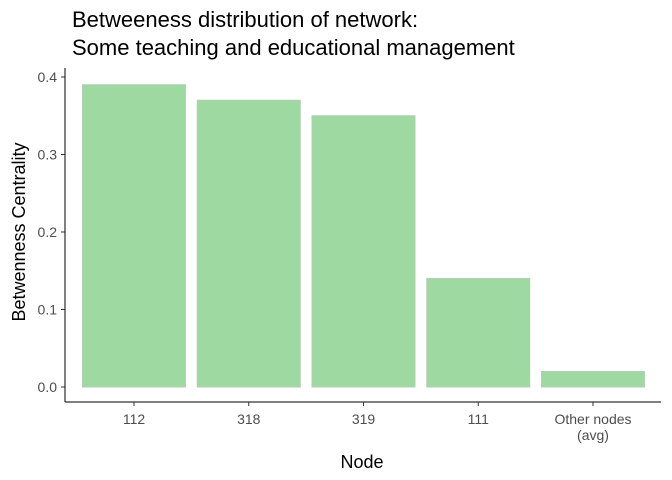  Describe the element at coordinates (593, 435) in the screenshot. I see `x-tick-label: (avg)` at that location.